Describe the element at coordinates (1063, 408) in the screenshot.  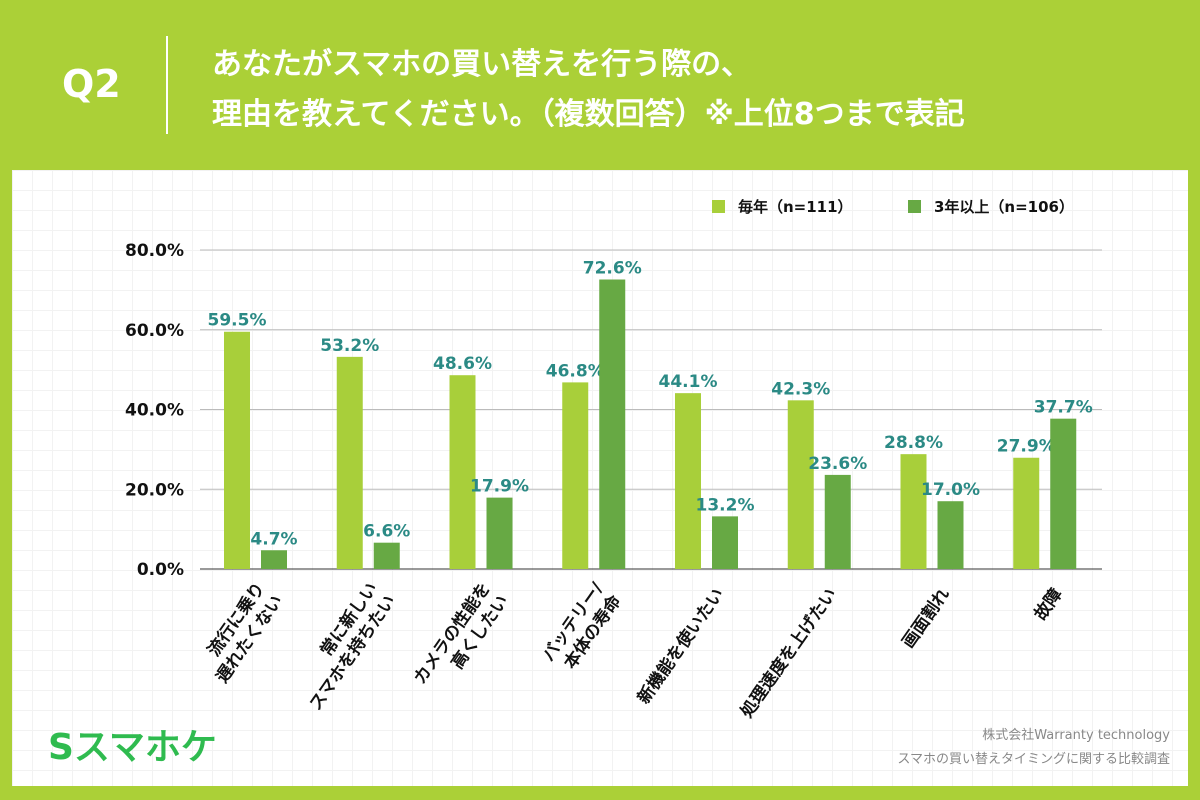
I see `data-label: 37.7%` at that location.